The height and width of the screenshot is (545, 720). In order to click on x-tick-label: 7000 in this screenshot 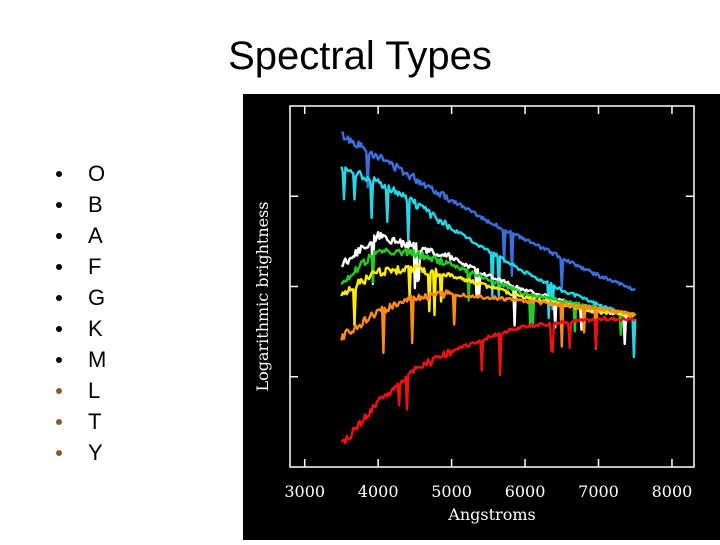, I will do `click(598, 491)`.